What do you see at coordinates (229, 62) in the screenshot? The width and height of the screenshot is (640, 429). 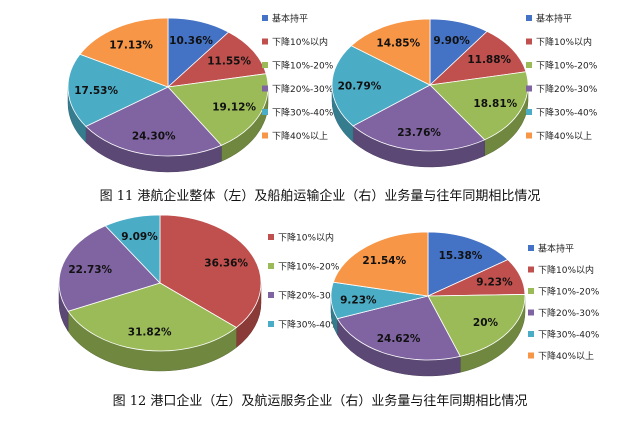 I see `pie-data-label: 11.55%` at bounding box center [229, 62].